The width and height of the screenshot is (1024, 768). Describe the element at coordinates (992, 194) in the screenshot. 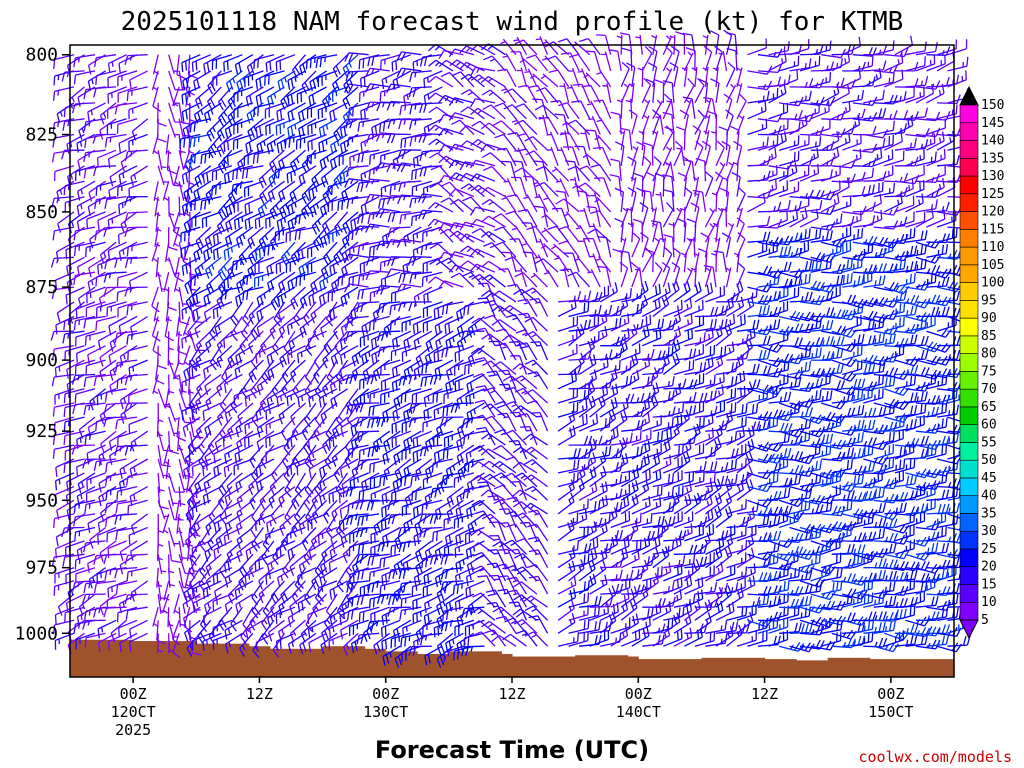

I see `colorbar-label: 125` at that location.